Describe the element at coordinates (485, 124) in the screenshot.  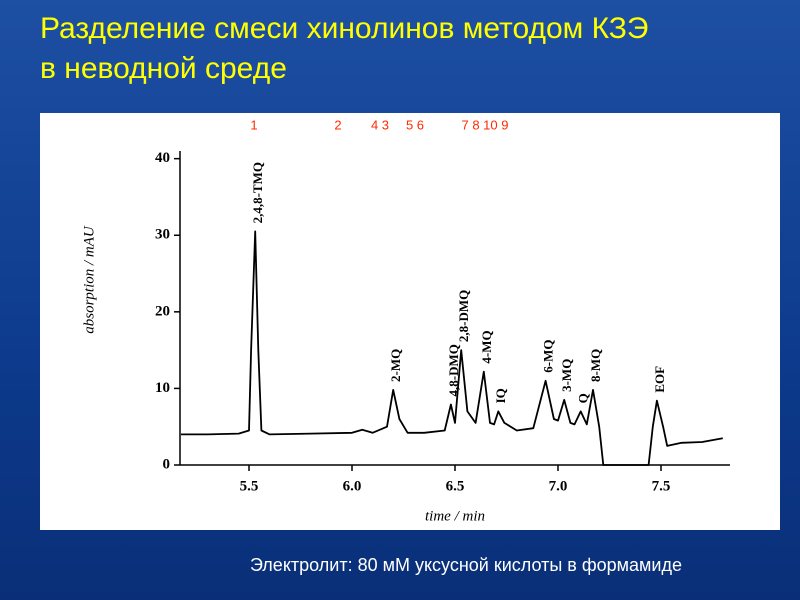
I see `peak-number: 7 8 10 9` at that location.